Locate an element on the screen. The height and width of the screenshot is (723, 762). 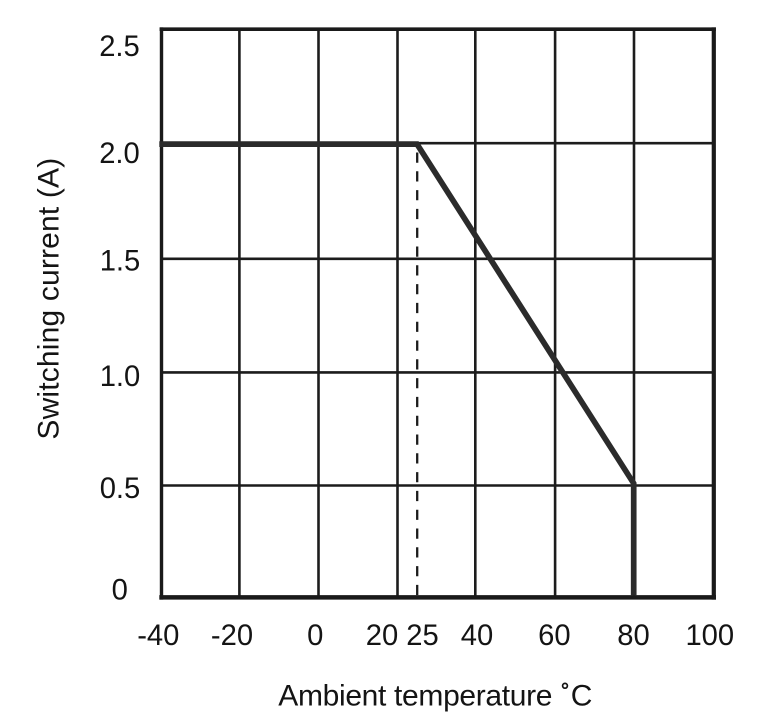
svg-text: 80 is located at coordinates (633, 636).